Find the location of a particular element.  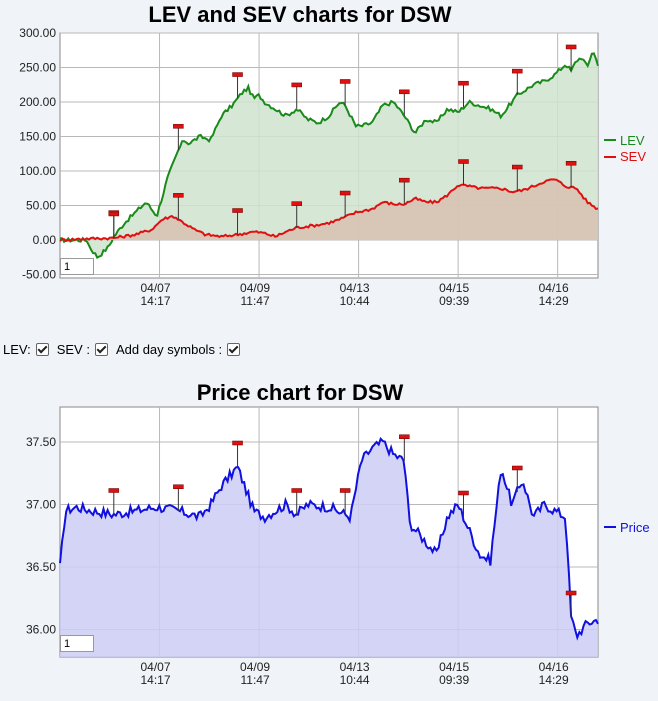

price-y-tick-label: 36.00 is located at coordinates (41, 630).